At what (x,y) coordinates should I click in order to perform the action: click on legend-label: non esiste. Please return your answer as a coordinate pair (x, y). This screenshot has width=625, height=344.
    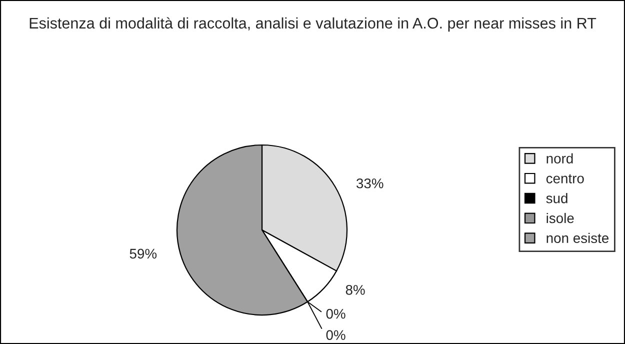
    Looking at the image, I should click on (577, 238).